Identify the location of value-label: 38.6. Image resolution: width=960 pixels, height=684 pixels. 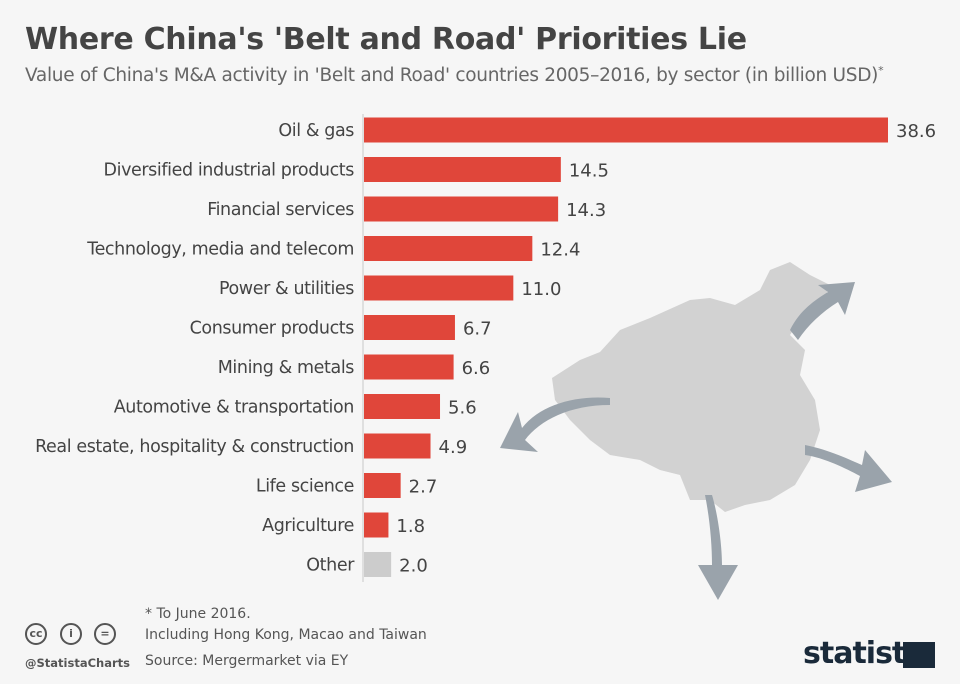
(916, 131).